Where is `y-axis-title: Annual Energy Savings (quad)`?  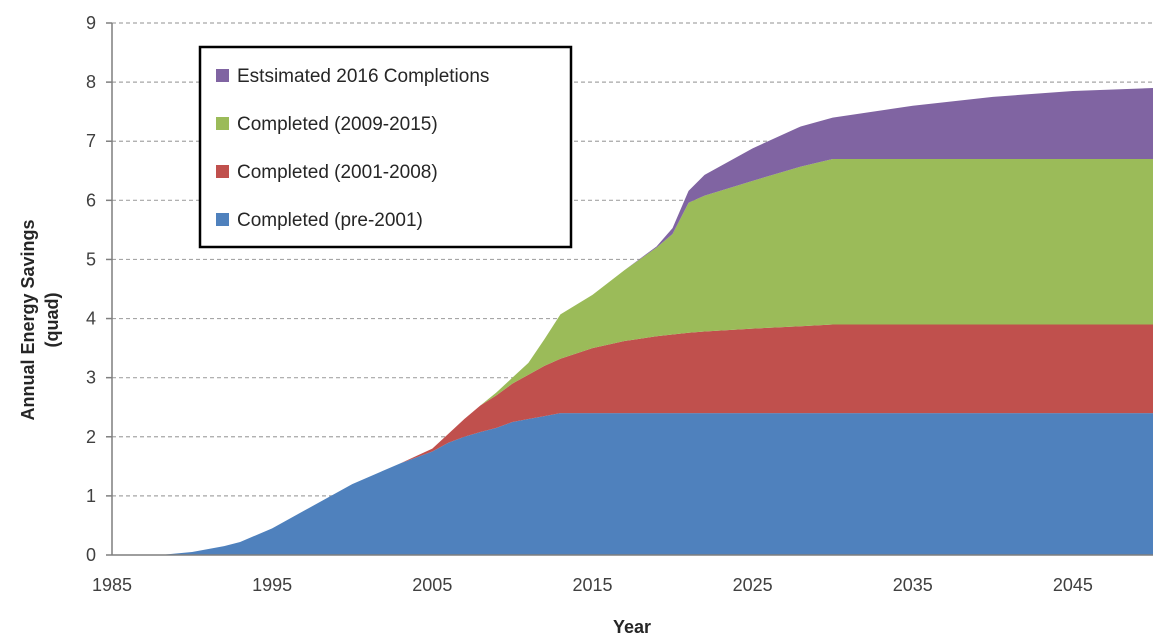
y-axis-title: Annual Energy Savings (quad) is located at coordinates (40, 319).